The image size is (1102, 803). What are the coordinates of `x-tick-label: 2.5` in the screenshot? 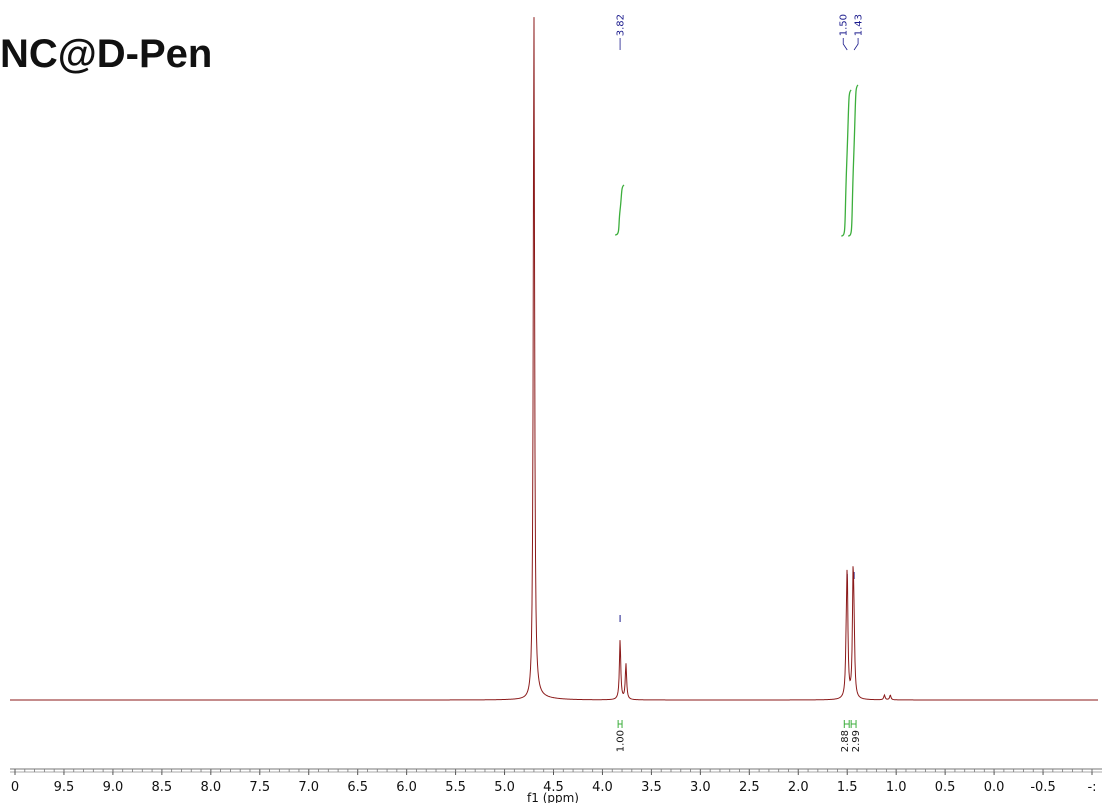 It's located at (749, 787).